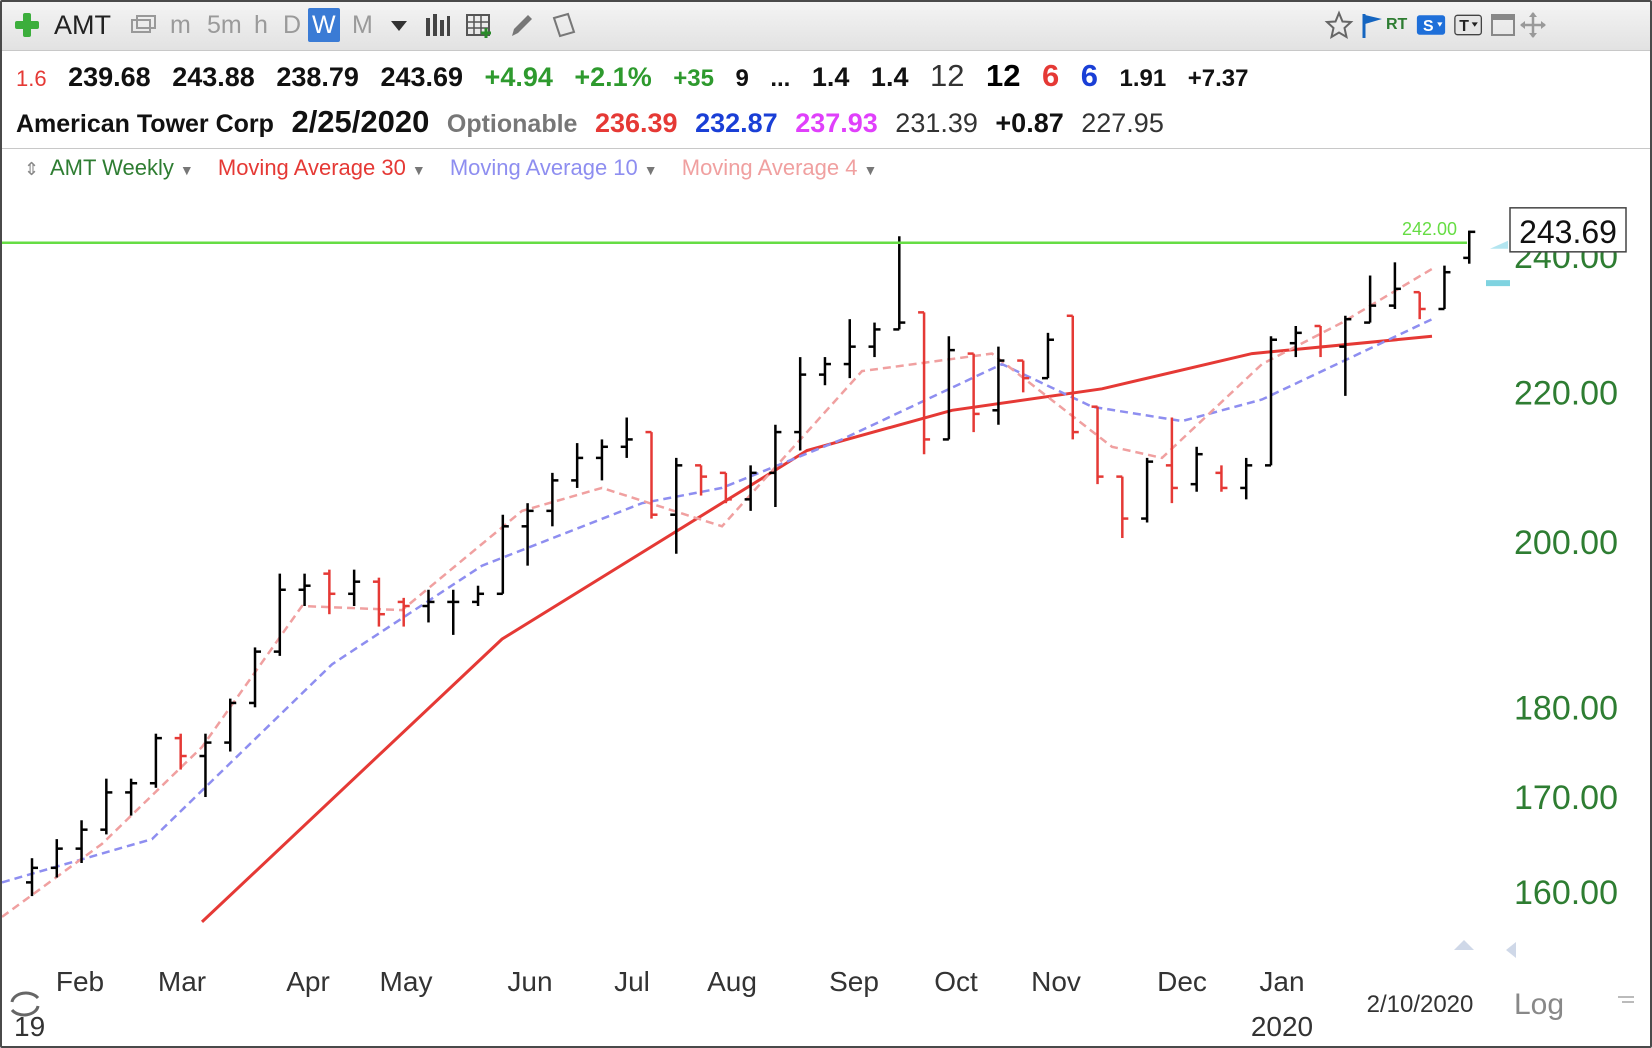 Image resolution: width=1652 pixels, height=1048 pixels. What do you see at coordinates (1218, 78) in the screenshot?
I see `quote-value-j: +7.37` at bounding box center [1218, 78].